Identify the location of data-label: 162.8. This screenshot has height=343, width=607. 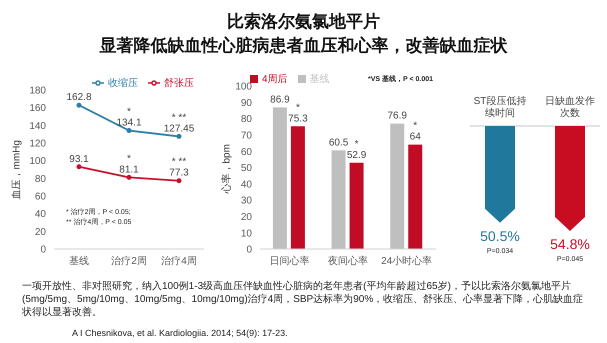
(79, 98).